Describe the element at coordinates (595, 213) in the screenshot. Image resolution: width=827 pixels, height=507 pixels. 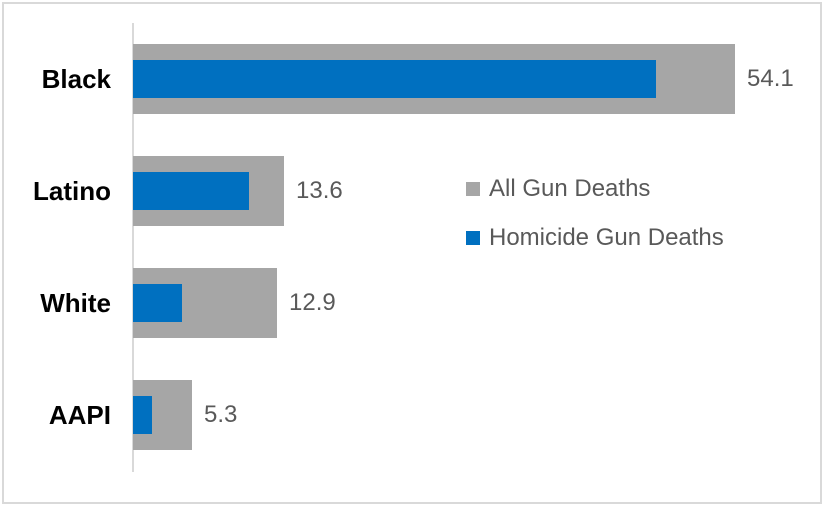
I see `legend: All Gun Deaths Homicide Gun Deaths` at that location.